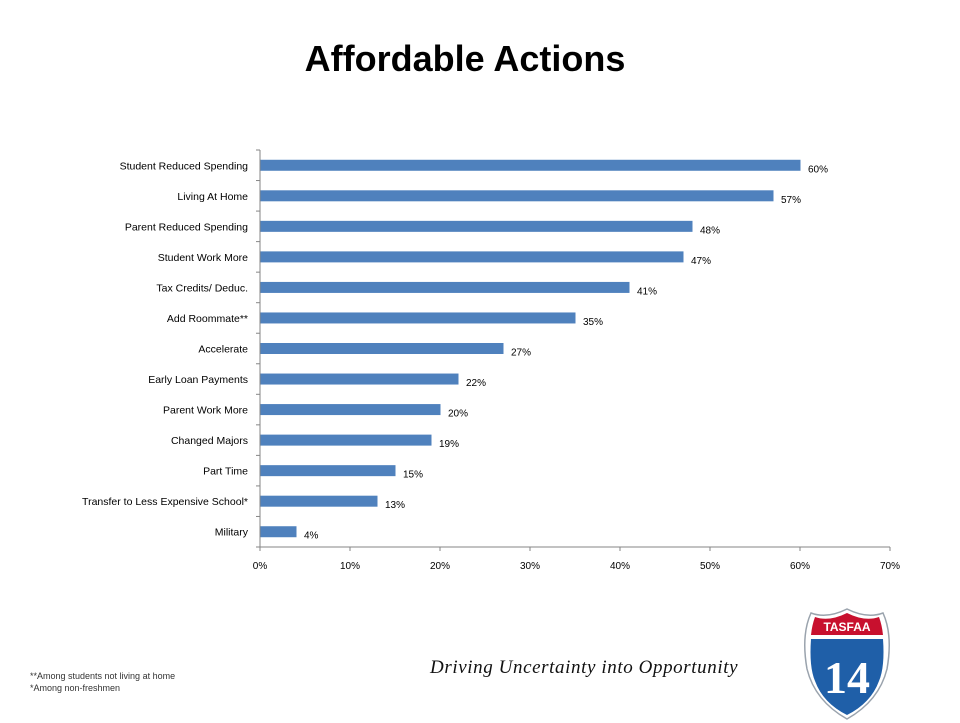  I want to click on logo-name: TASFAA, so click(846, 627).